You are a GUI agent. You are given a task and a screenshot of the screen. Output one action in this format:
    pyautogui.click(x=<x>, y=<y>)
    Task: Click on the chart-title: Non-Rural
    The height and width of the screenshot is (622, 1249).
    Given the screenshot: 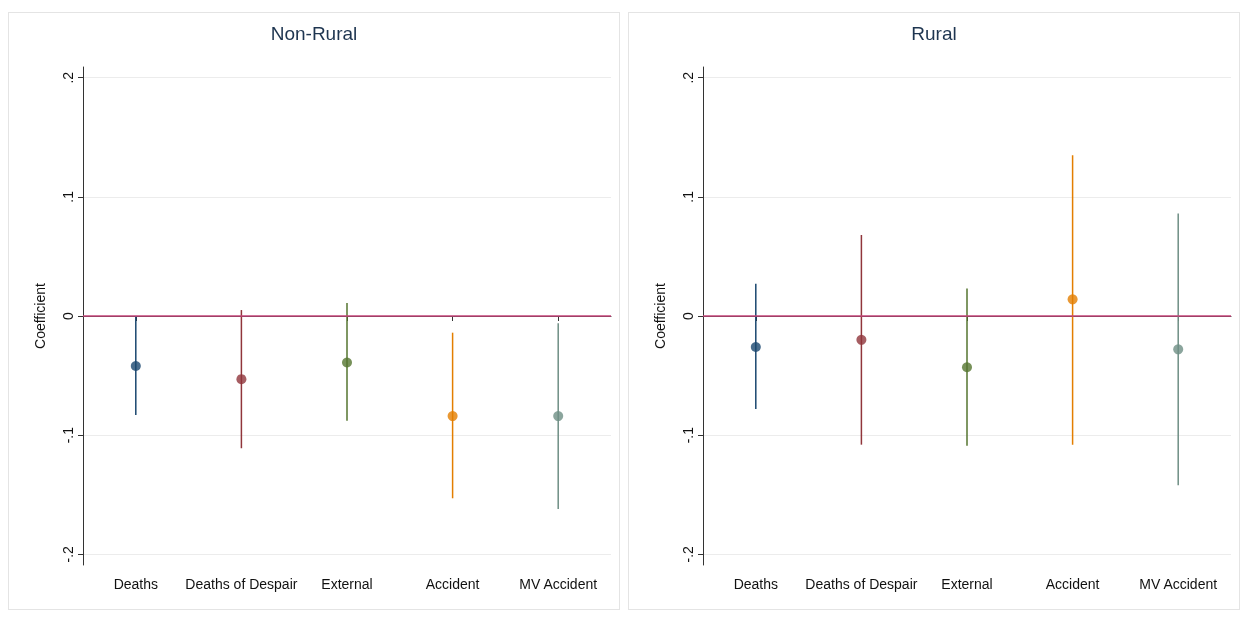 What is the action you would take?
    pyautogui.click(x=314, y=33)
    